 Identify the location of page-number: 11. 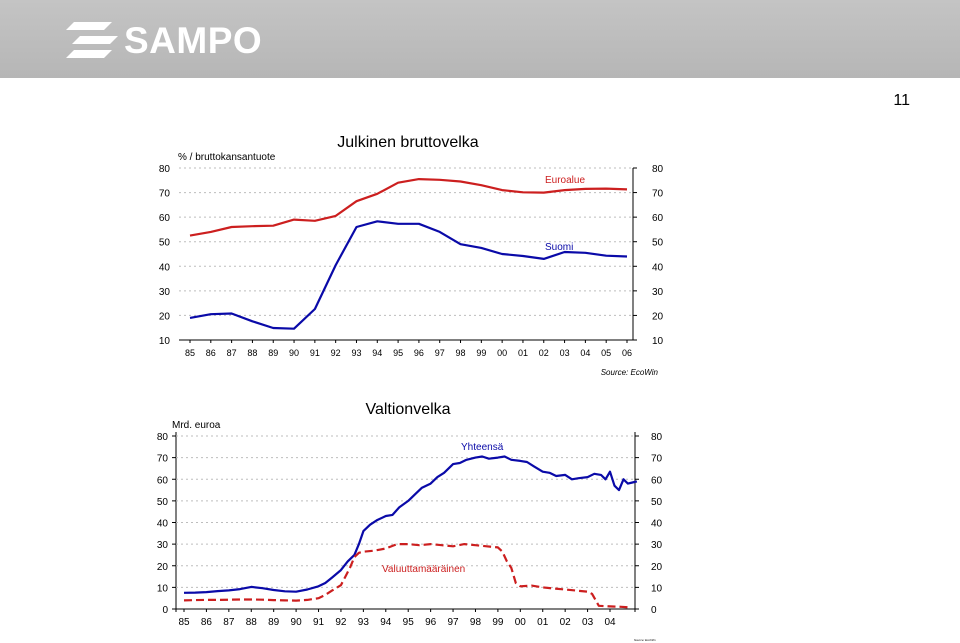
(901, 100).